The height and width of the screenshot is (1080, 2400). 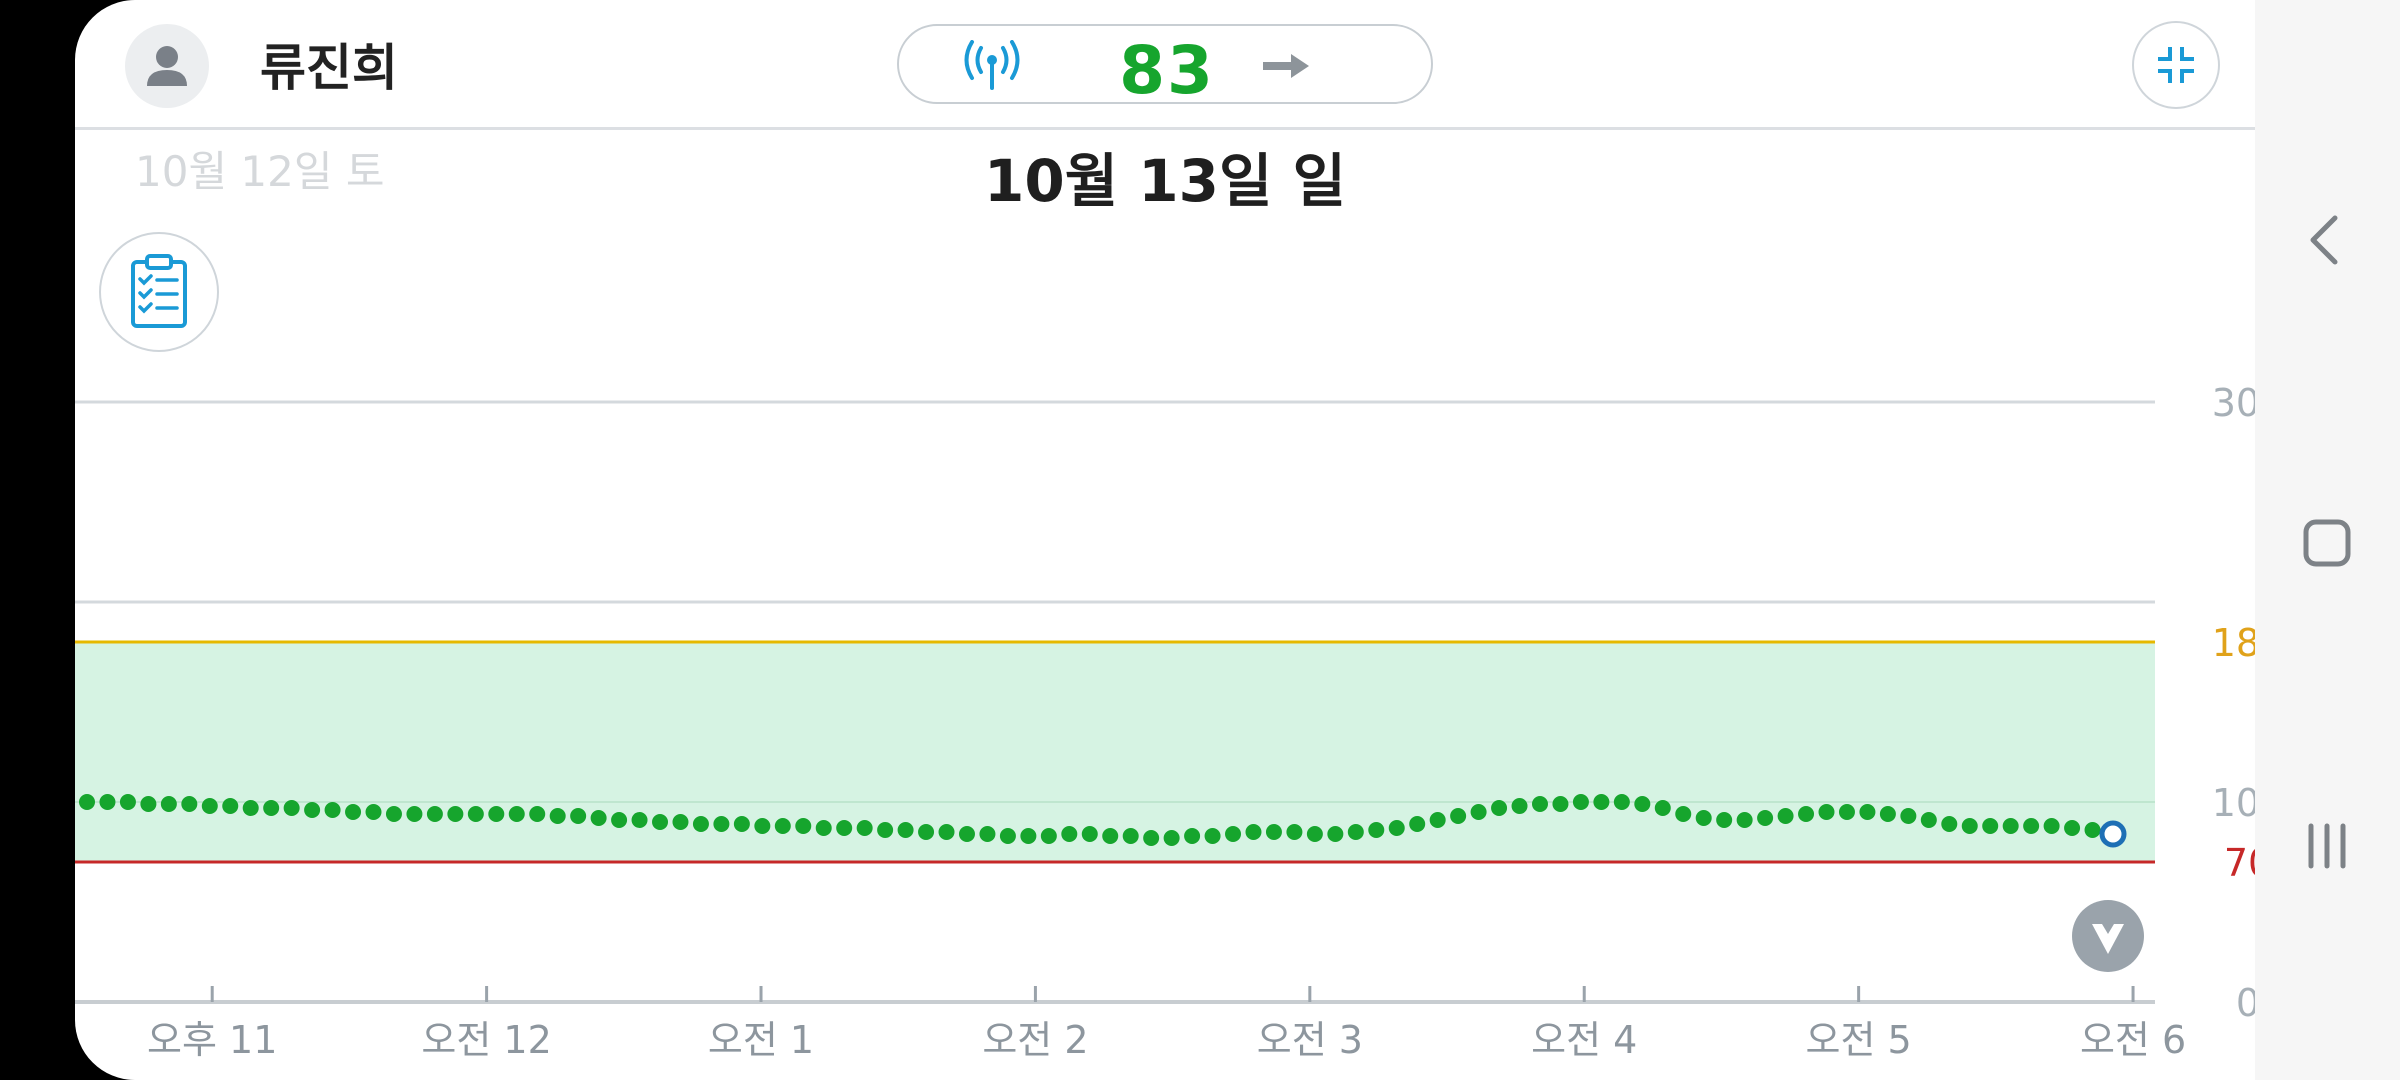 I want to click on x-tick-label: 오전 2, so click(x=1035, y=1040).